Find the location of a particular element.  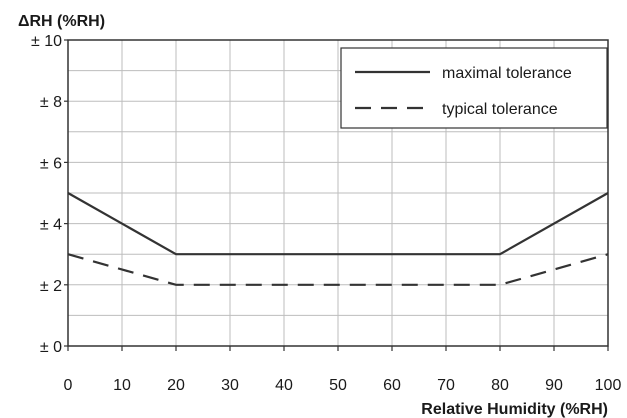

x-tick-label-70: 70 is located at coordinates (446, 385).